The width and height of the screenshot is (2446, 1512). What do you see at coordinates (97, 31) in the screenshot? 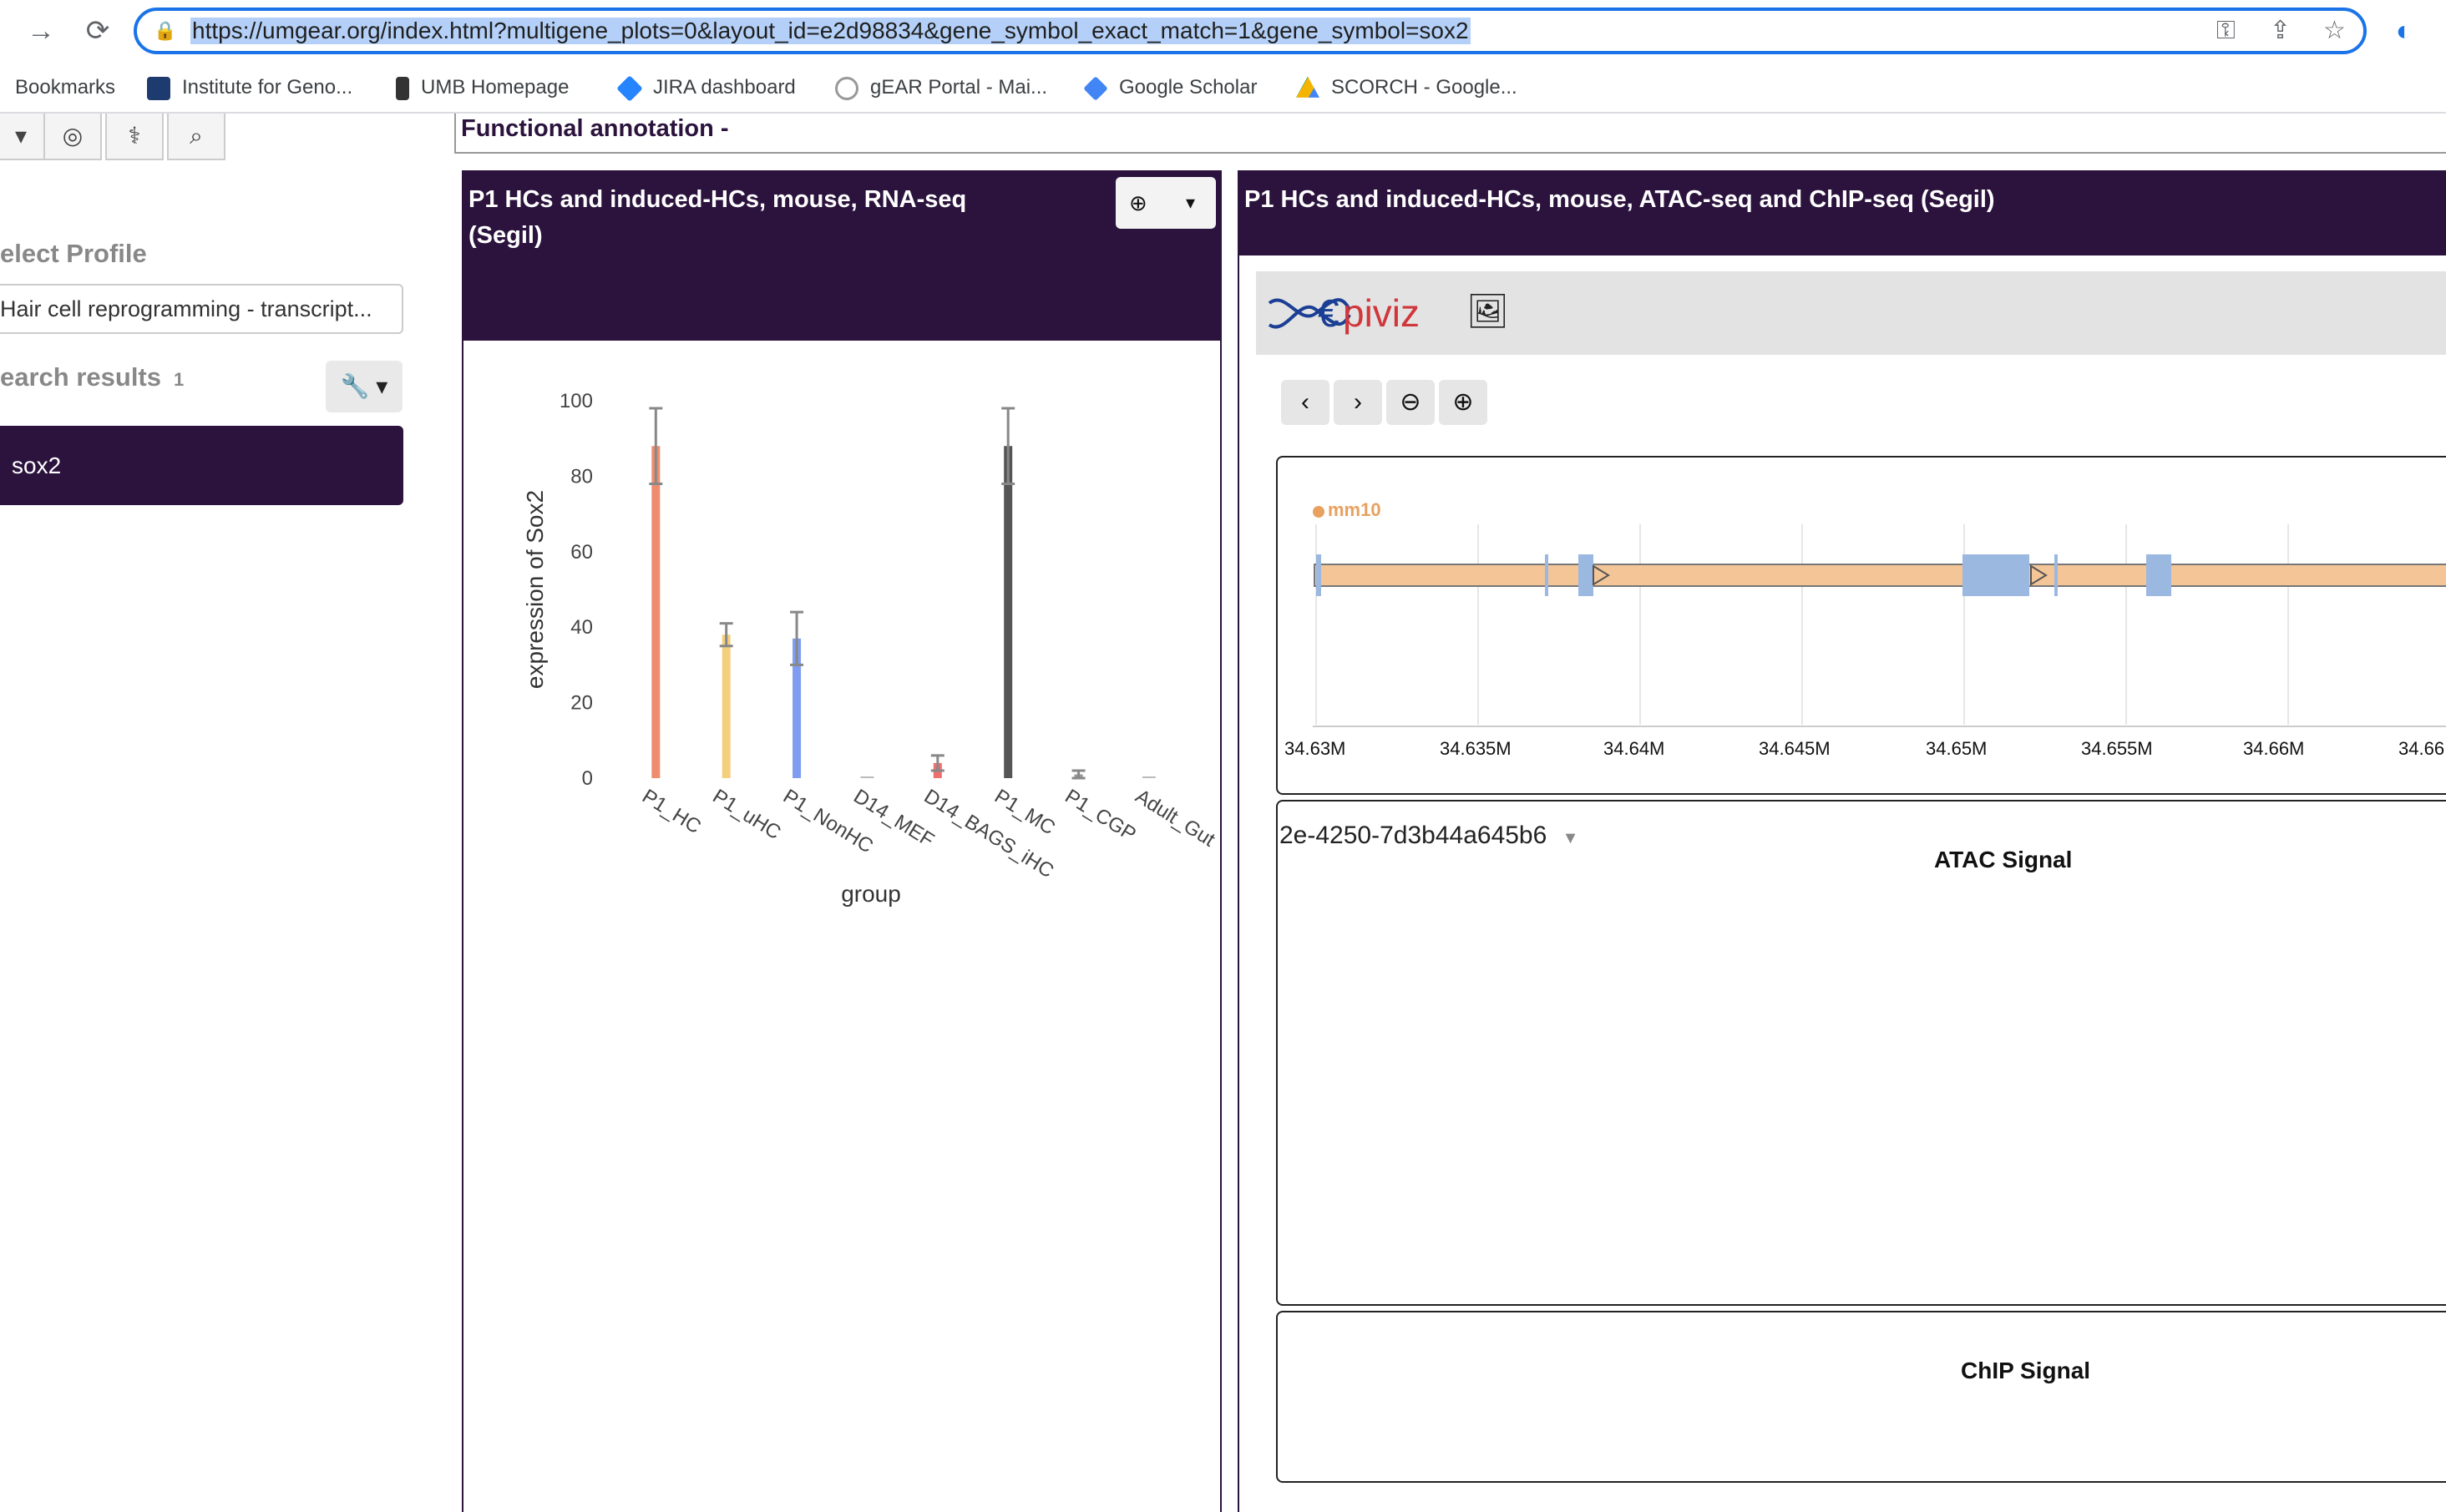
I see `reload-icon: ⟳` at bounding box center [97, 31].